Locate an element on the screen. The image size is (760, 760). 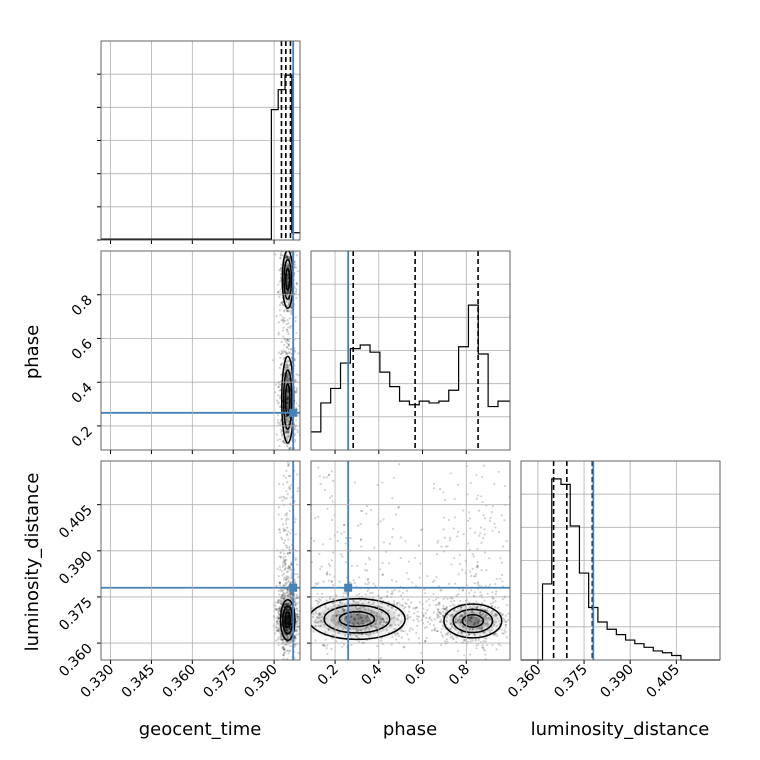
hist-luminosity_distance-frame is located at coordinates (620, 560).